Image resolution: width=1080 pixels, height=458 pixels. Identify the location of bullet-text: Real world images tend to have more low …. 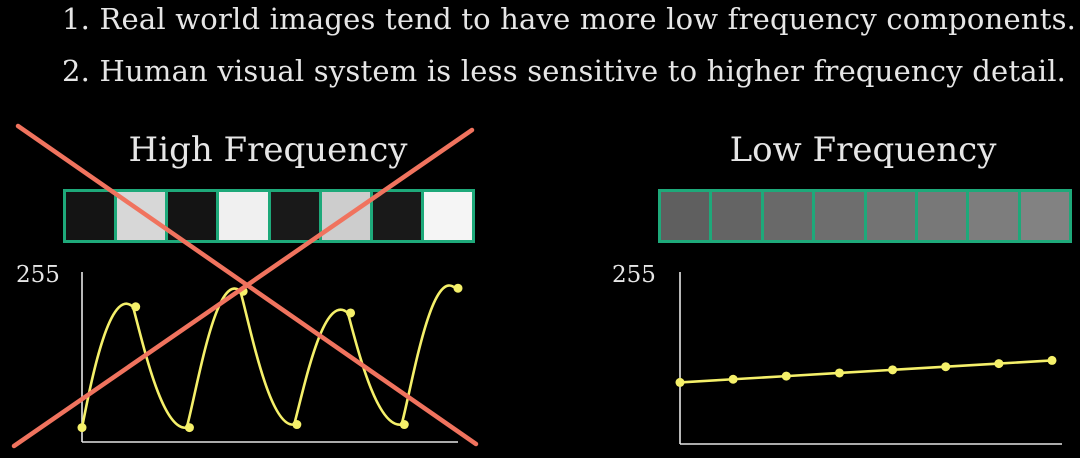
(588, 19).